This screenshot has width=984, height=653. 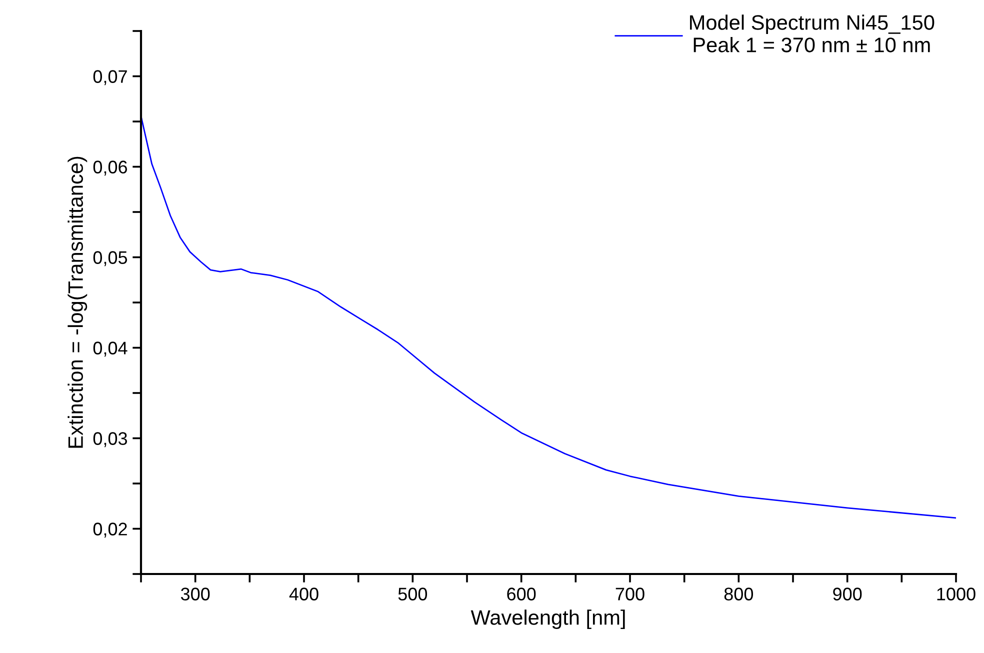 I want to click on x-tick-label: 400, so click(x=303, y=594).